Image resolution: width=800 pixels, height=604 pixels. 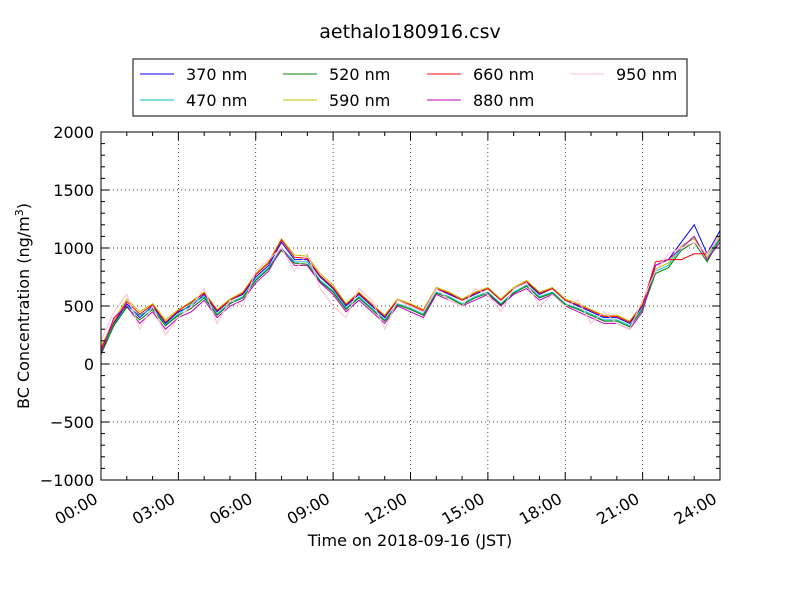 What do you see at coordinates (19, 212) in the screenshot?
I see `y-axis-label-sup: 3` at bounding box center [19, 212].